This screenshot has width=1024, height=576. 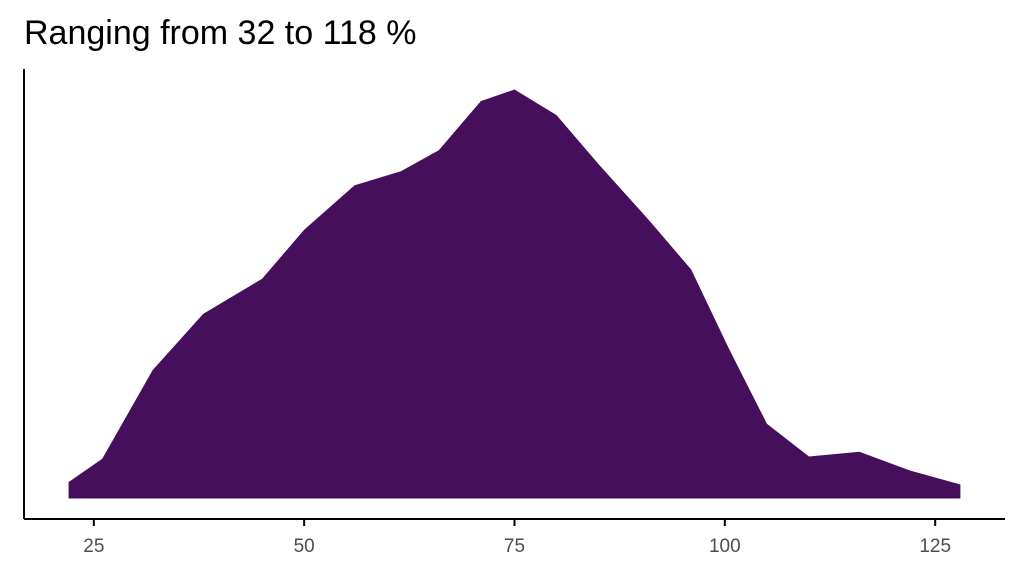 What do you see at coordinates (514, 546) in the screenshot?
I see `x-tick-label: 75` at bounding box center [514, 546].